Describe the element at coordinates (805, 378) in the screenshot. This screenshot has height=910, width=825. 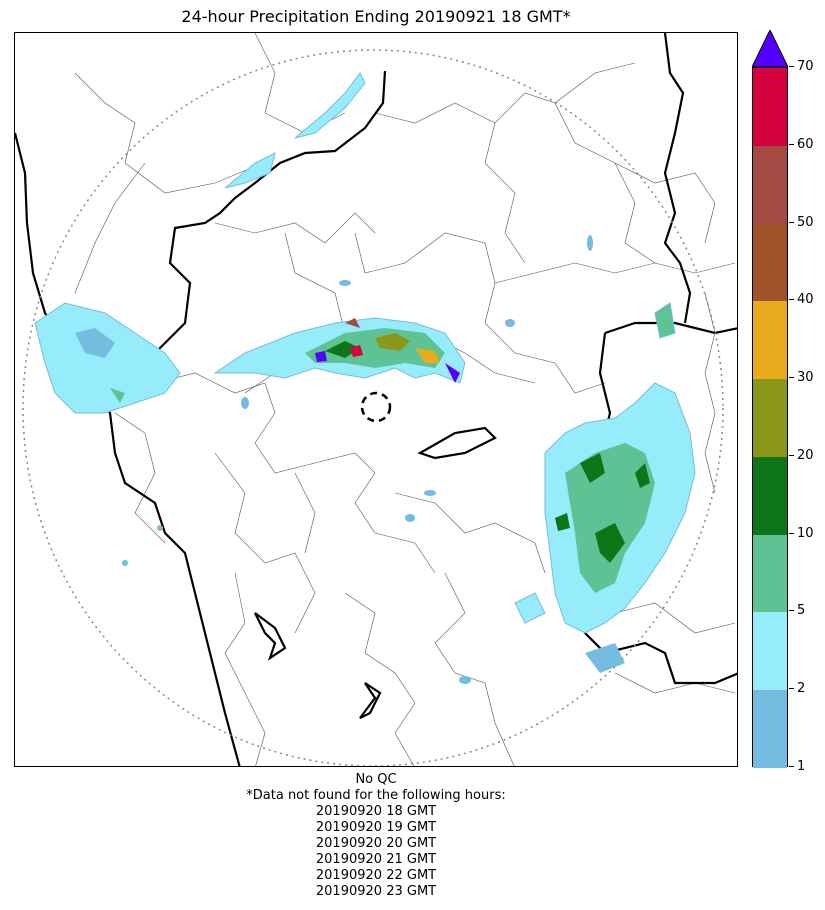
I see `colorbar-tick-label: 30` at that location.